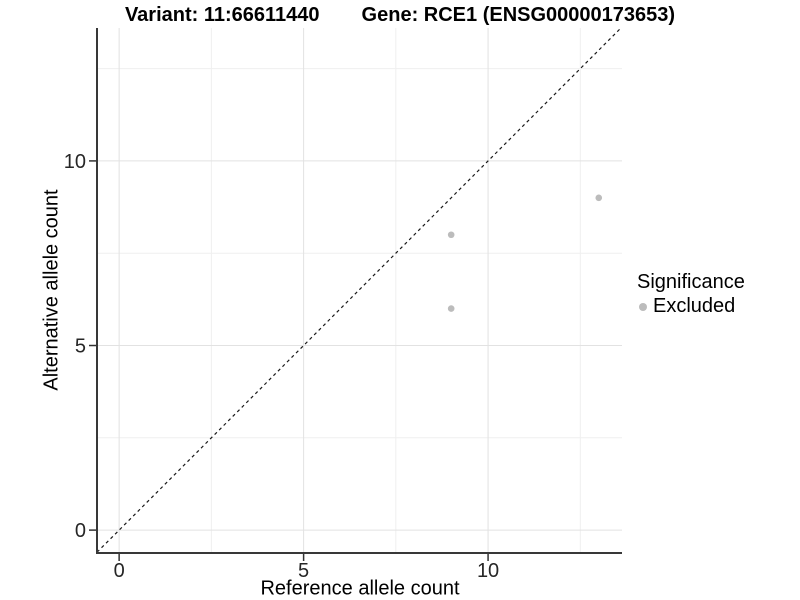 The height and width of the screenshot is (600, 800). Describe the element at coordinates (80, 347) in the screenshot. I see `y-tick-label: 5` at that location.